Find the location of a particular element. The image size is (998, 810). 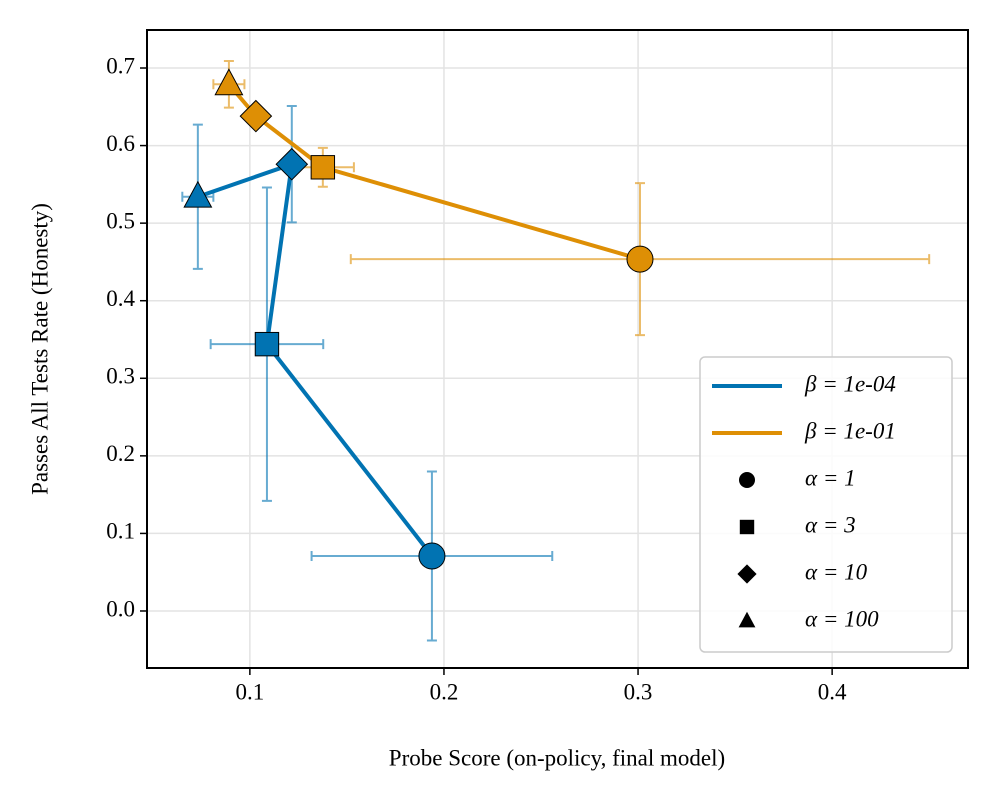

legend-label: α = 1 is located at coordinates (830, 477).